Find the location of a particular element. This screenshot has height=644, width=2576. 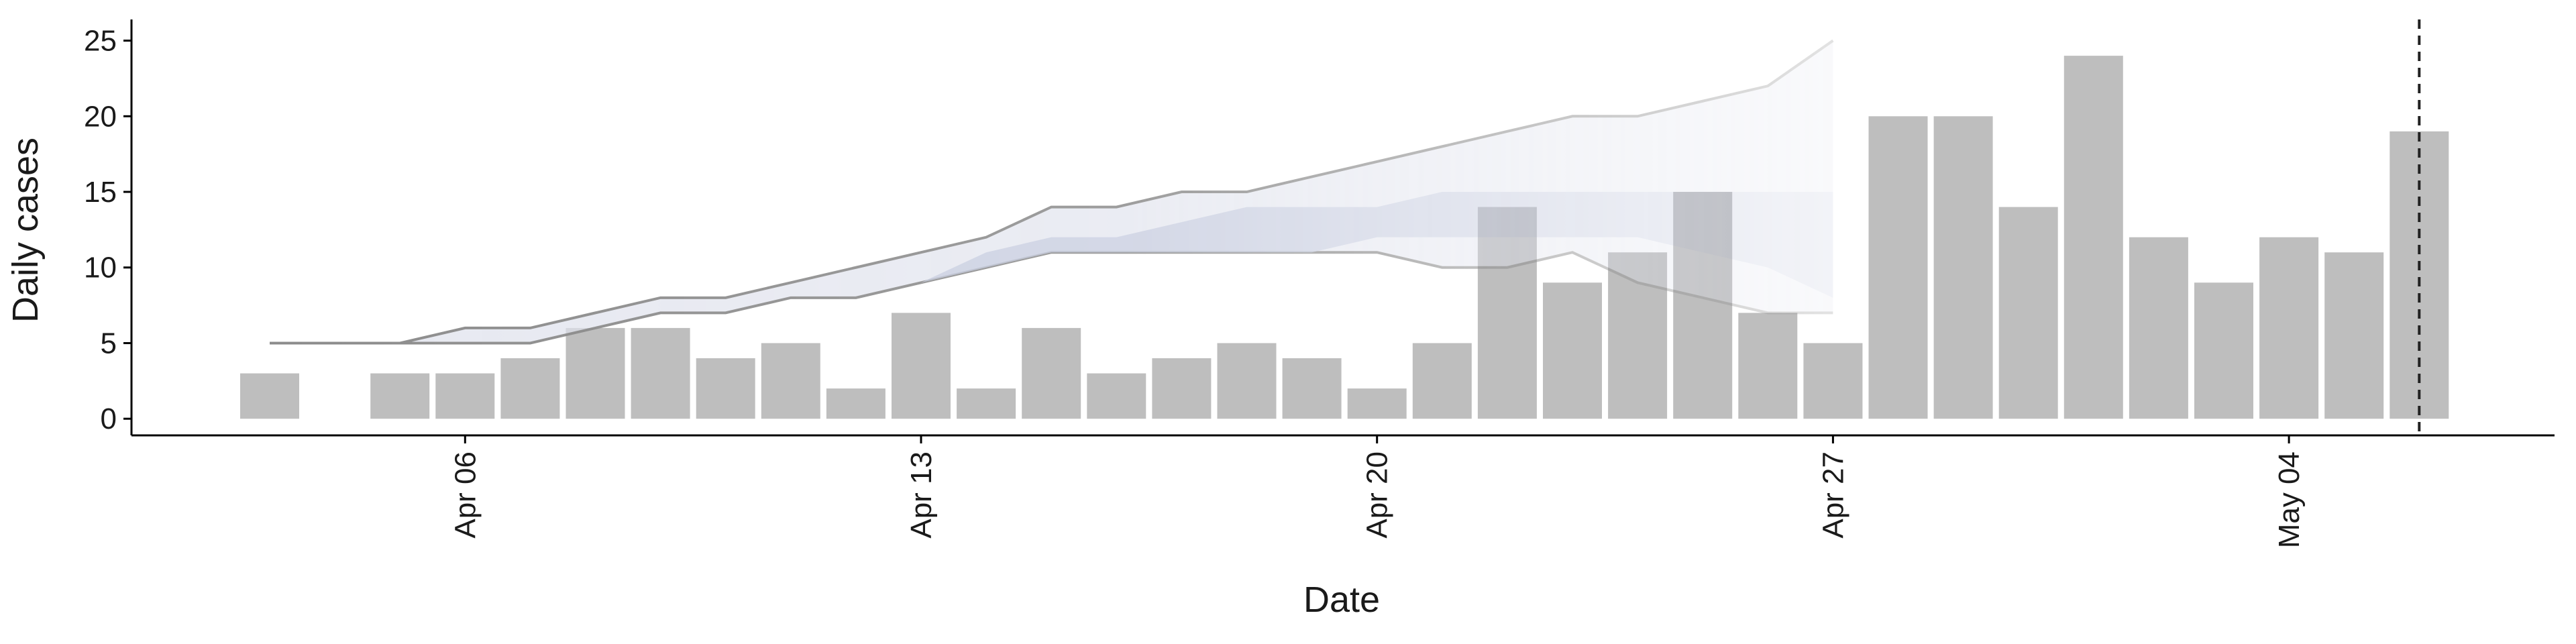

x-tick-label: Apr 20 is located at coordinates (1377, 495).